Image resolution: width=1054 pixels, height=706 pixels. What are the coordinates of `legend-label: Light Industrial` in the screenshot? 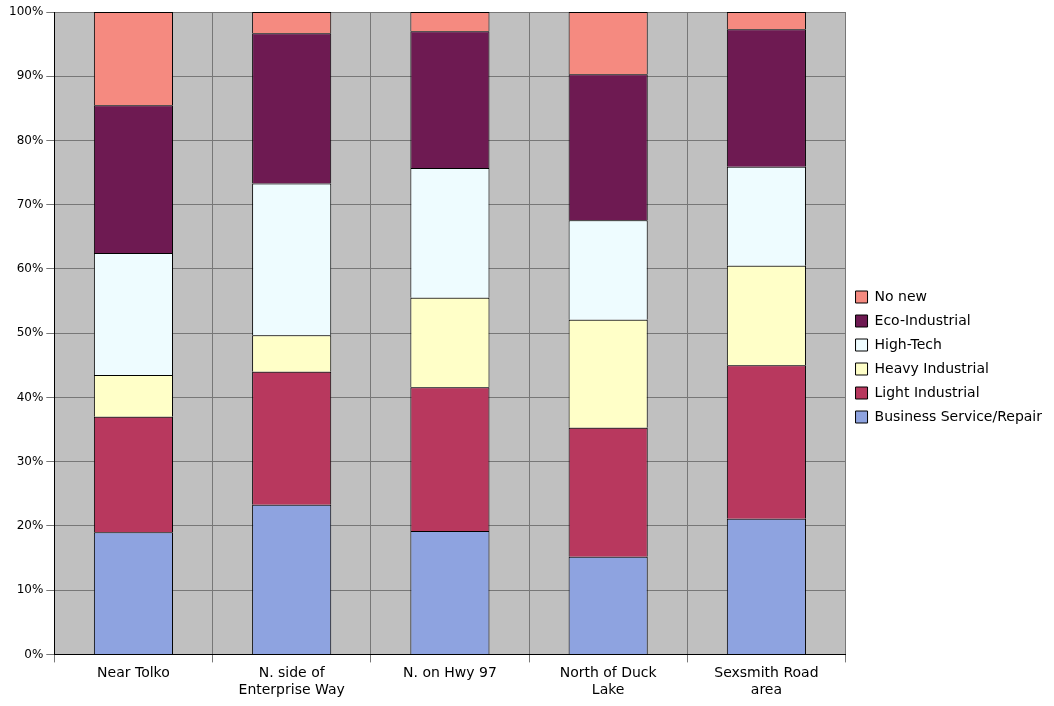 It's located at (927, 391).